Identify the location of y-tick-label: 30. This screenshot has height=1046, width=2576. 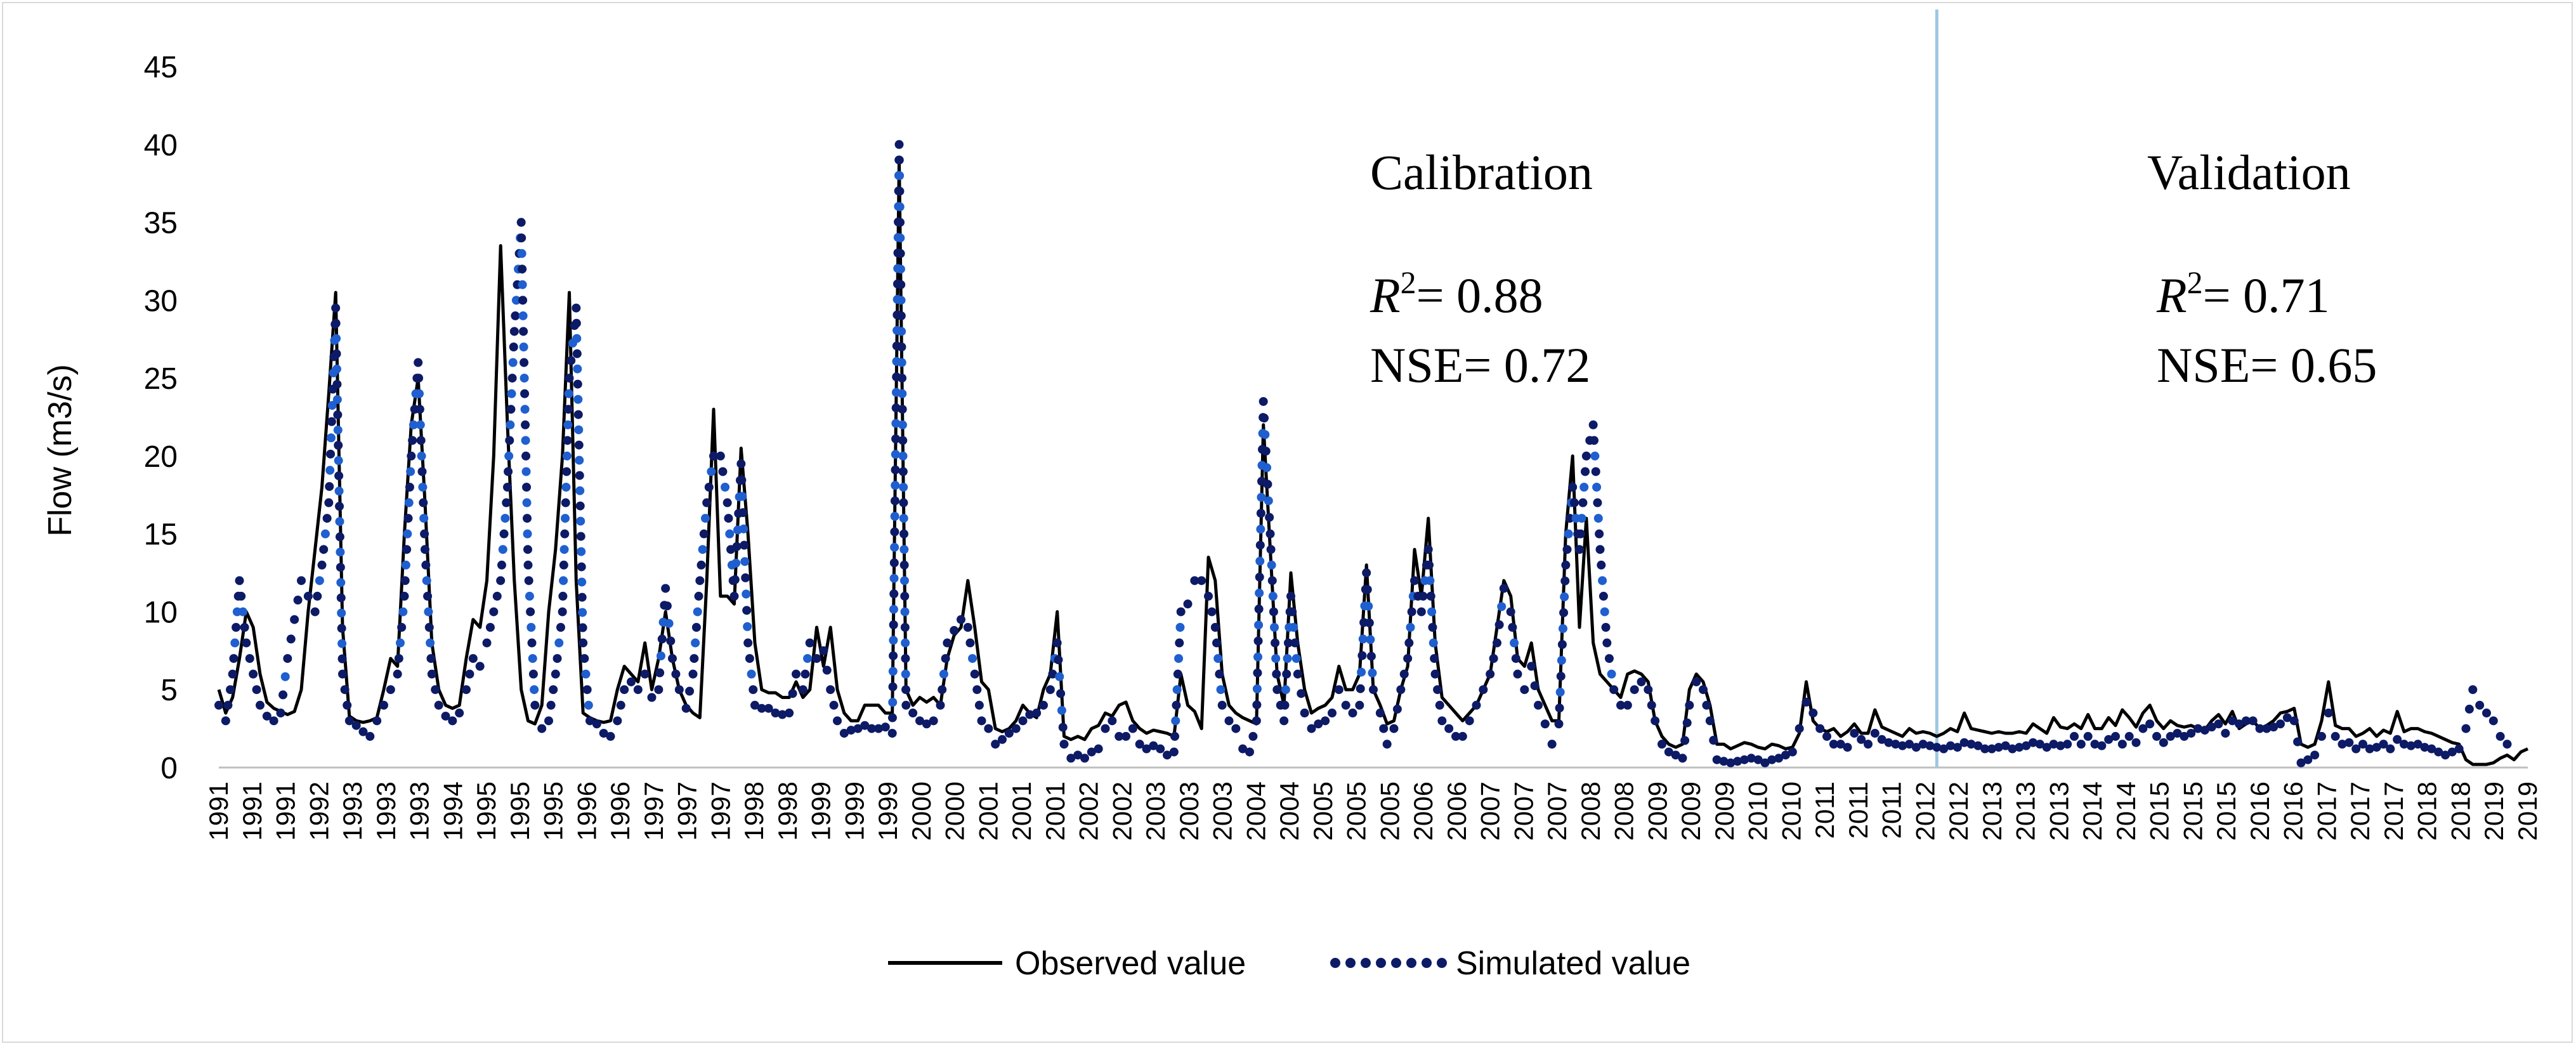
(161, 301).